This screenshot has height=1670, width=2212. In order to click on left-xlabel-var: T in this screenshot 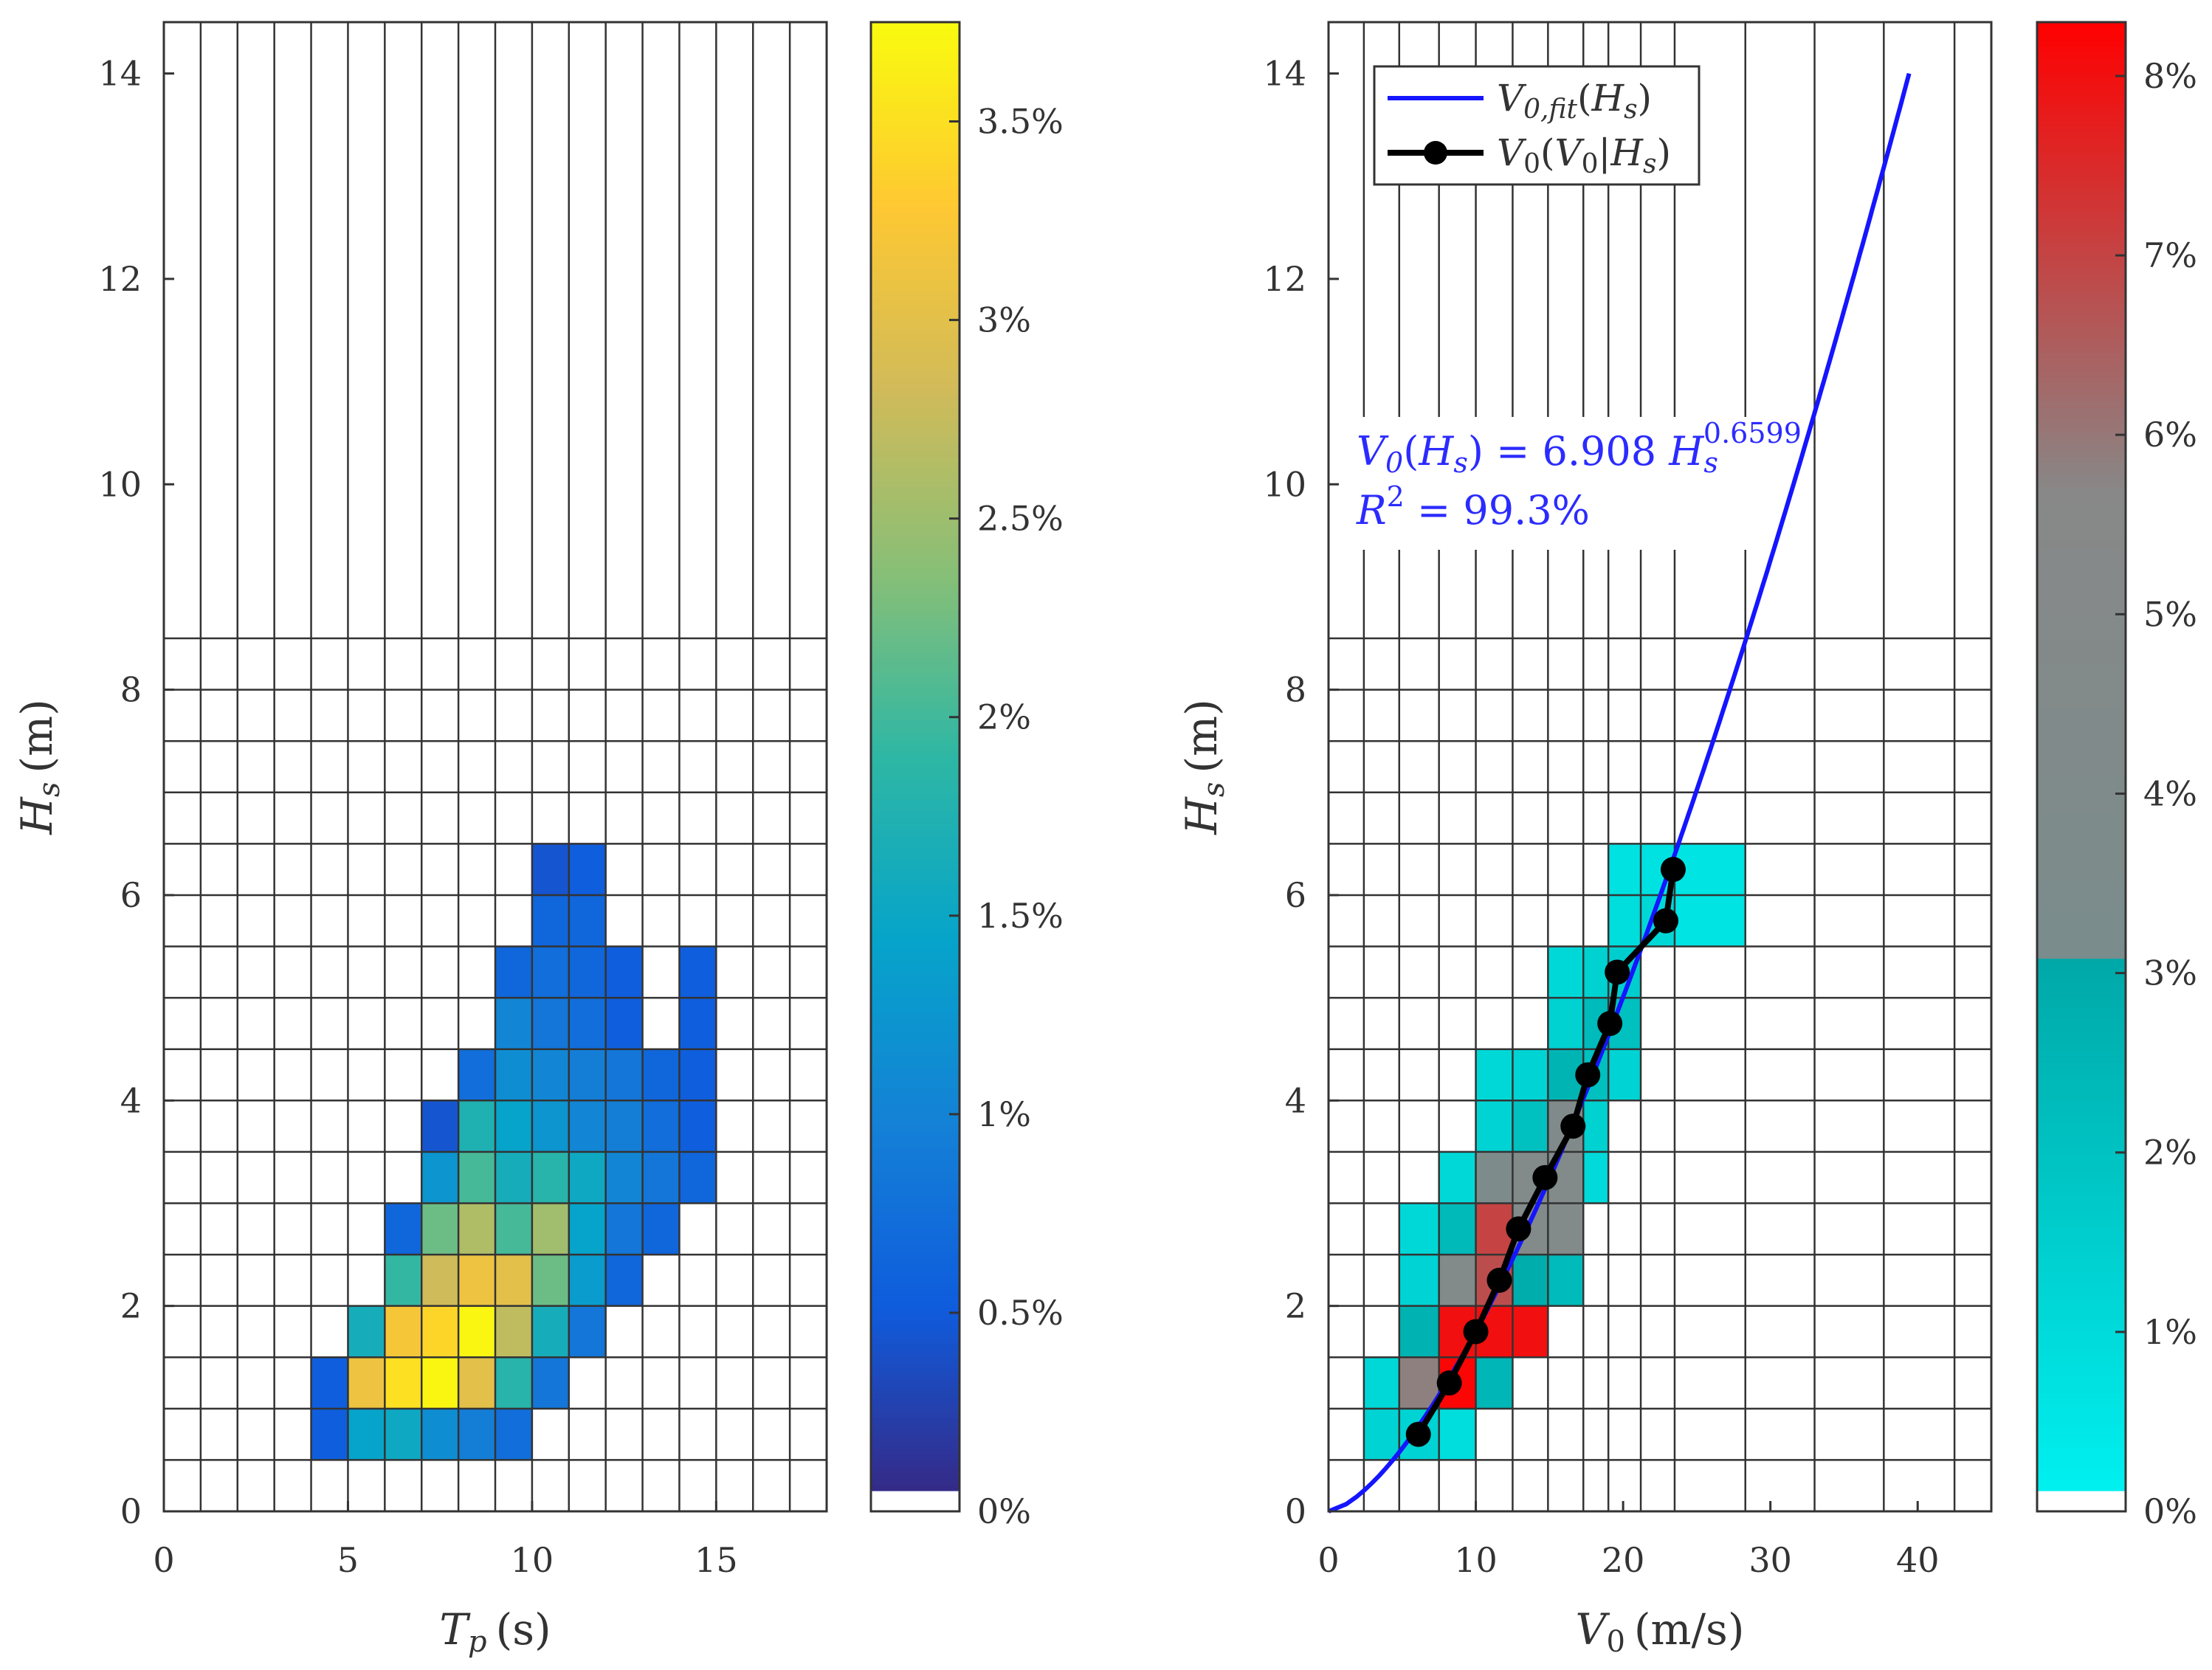, I will do `click(455, 1629)`.